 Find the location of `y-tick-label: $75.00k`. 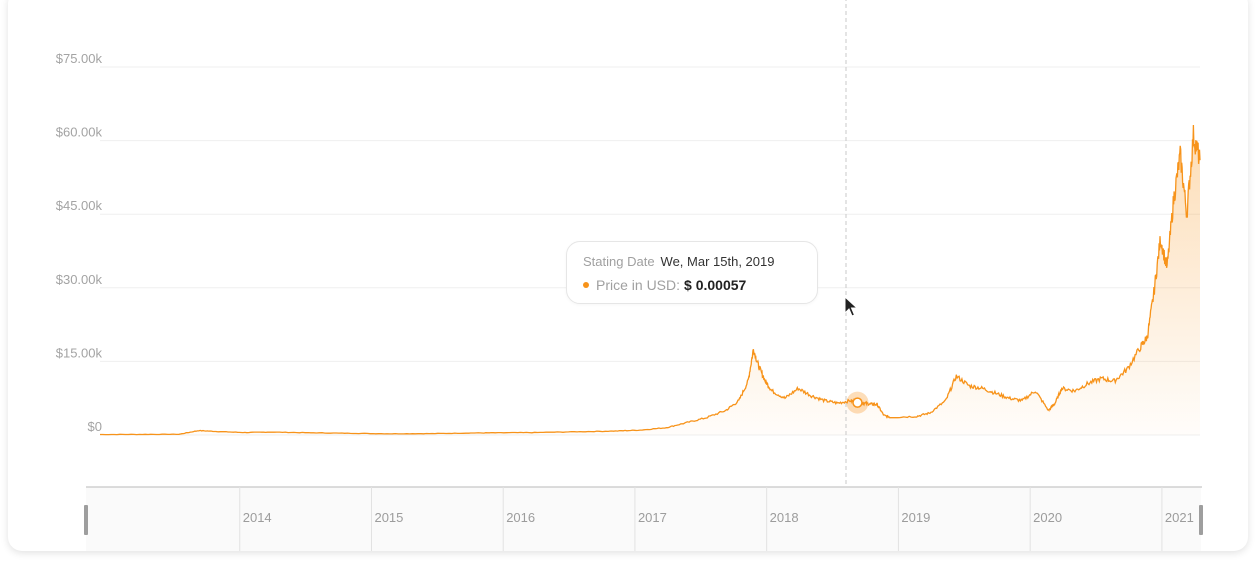

y-tick-label: $75.00k is located at coordinates (79, 58).